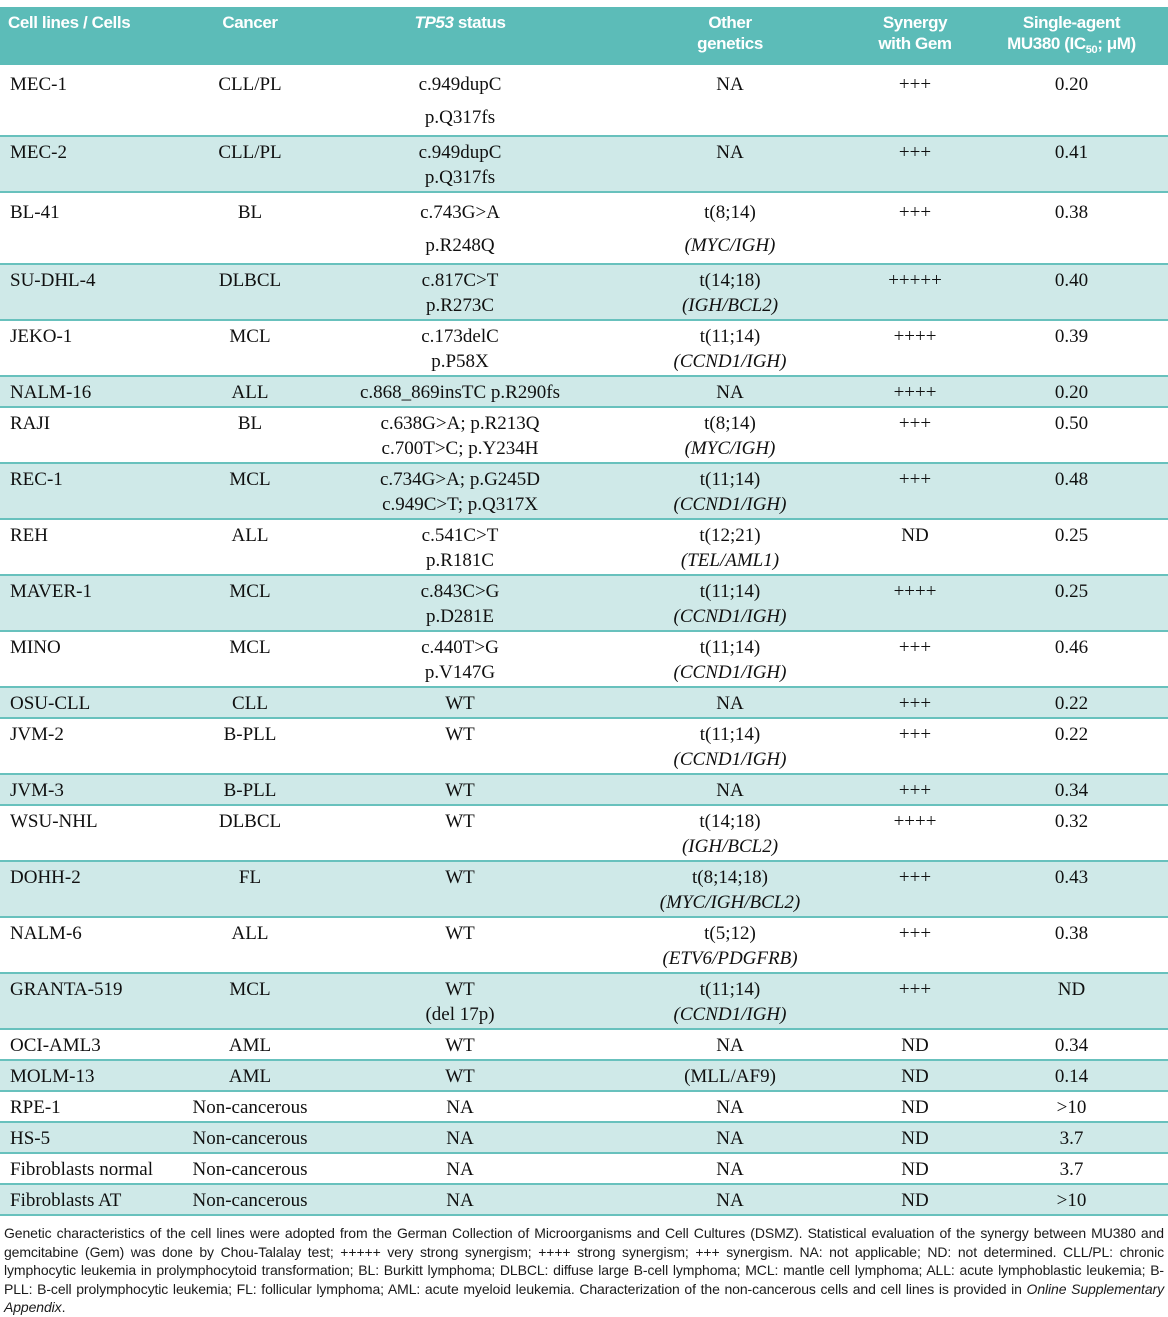  I want to click on cancer-type: AML, so click(250, 1045).